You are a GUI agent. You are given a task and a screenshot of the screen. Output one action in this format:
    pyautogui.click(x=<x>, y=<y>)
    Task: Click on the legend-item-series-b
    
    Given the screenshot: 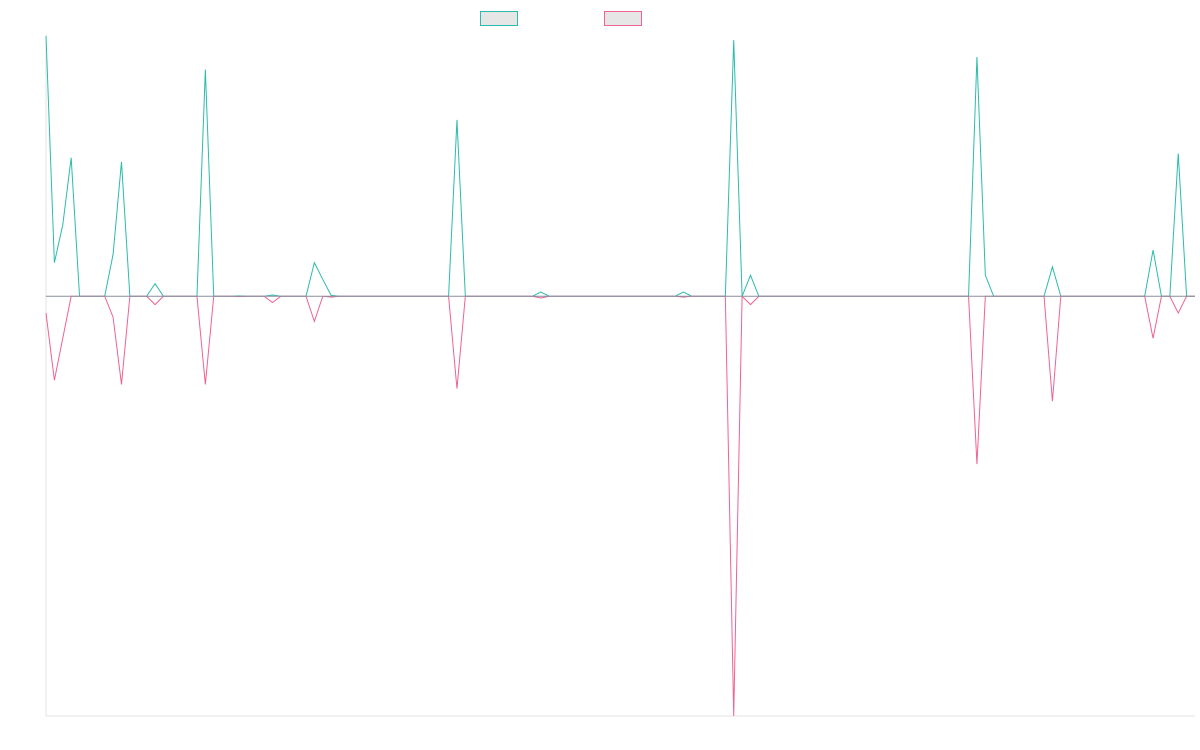 What is the action you would take?
    pyautogui.click(x=626, y=18)
    